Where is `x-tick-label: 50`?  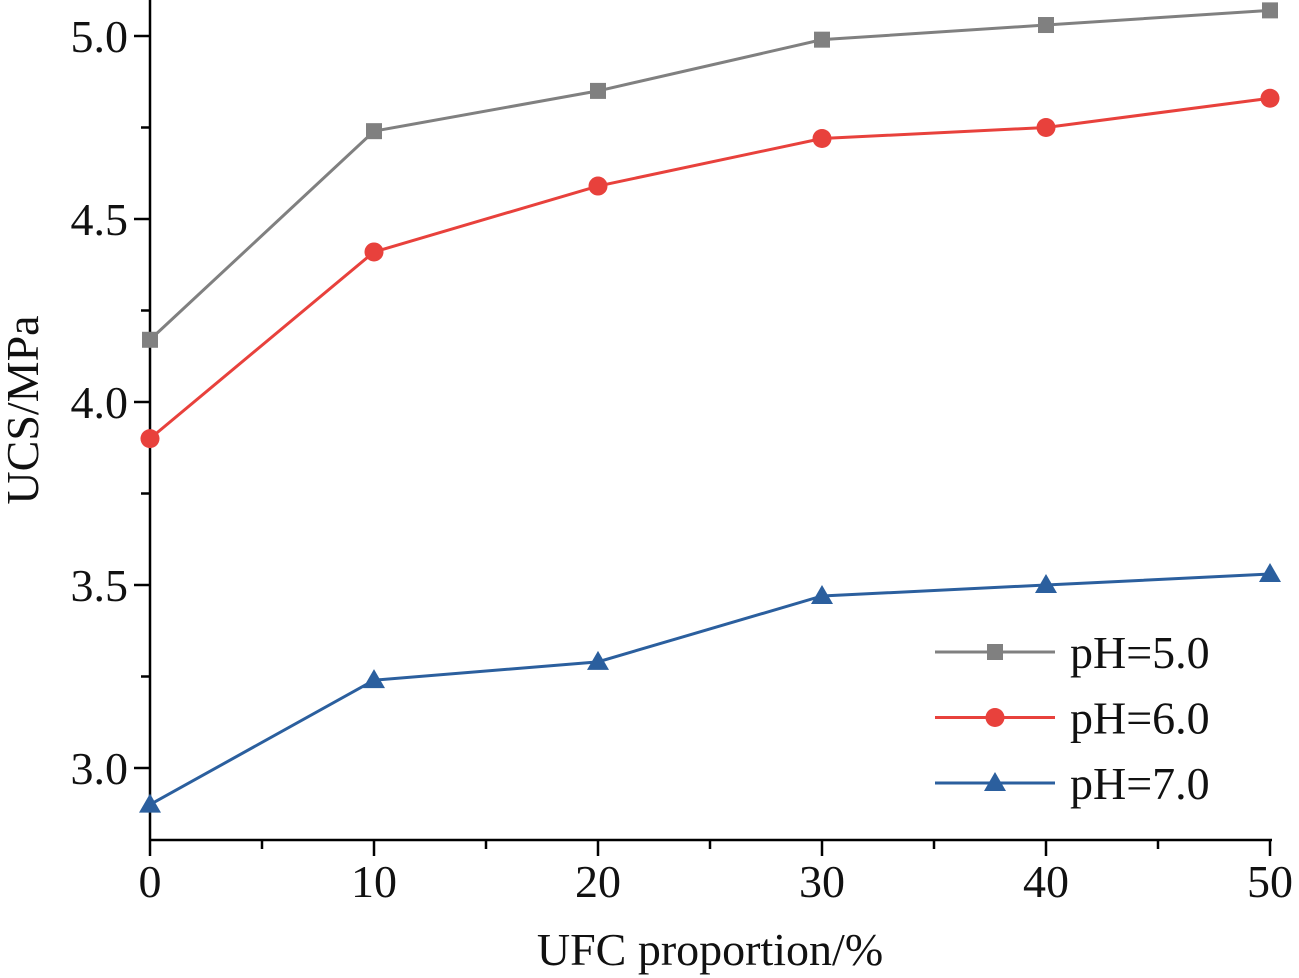
x-tick-label: 50 is located at coordinates (1270, 881).